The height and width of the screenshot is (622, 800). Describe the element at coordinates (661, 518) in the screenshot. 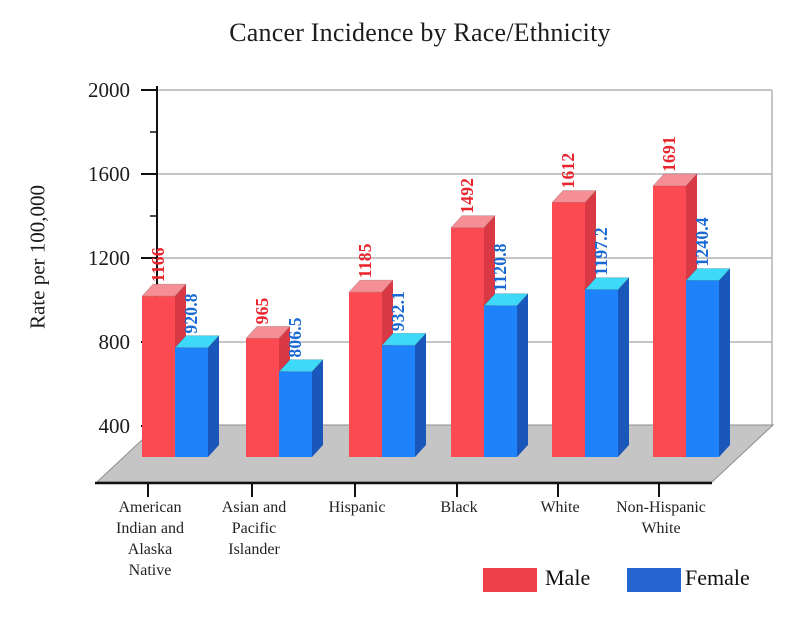

I see `x-category-label: Non-Hispanic White` at that location.